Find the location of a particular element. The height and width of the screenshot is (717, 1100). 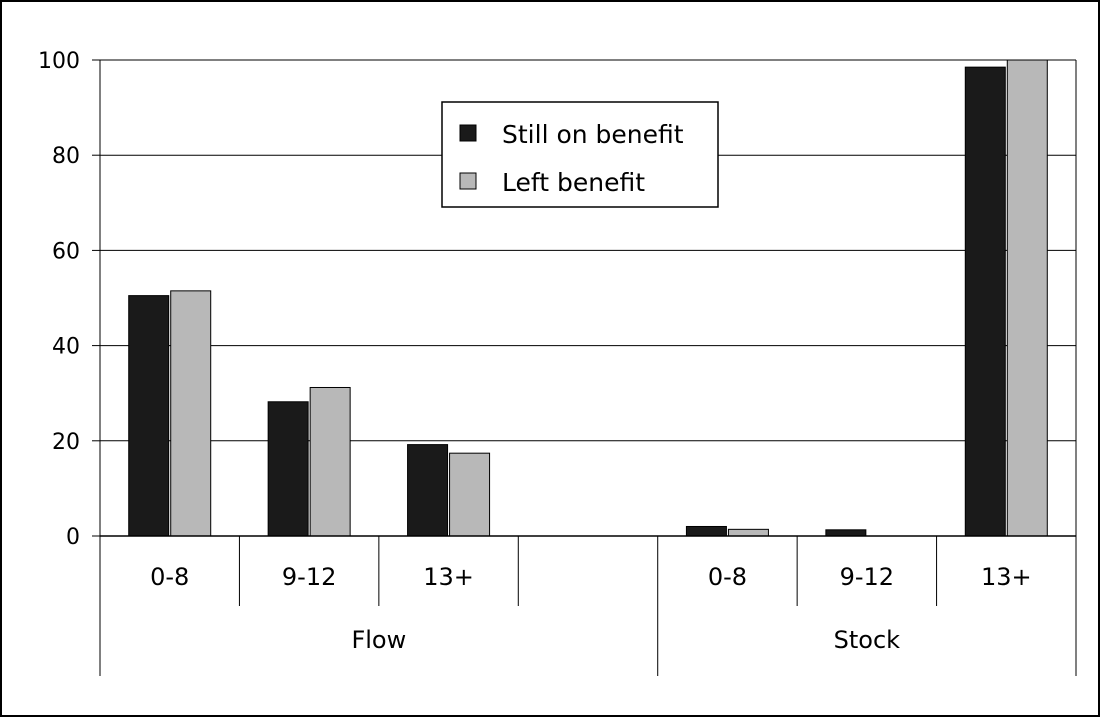

y-tick-label: 80 is located at coordinates (66, 156).